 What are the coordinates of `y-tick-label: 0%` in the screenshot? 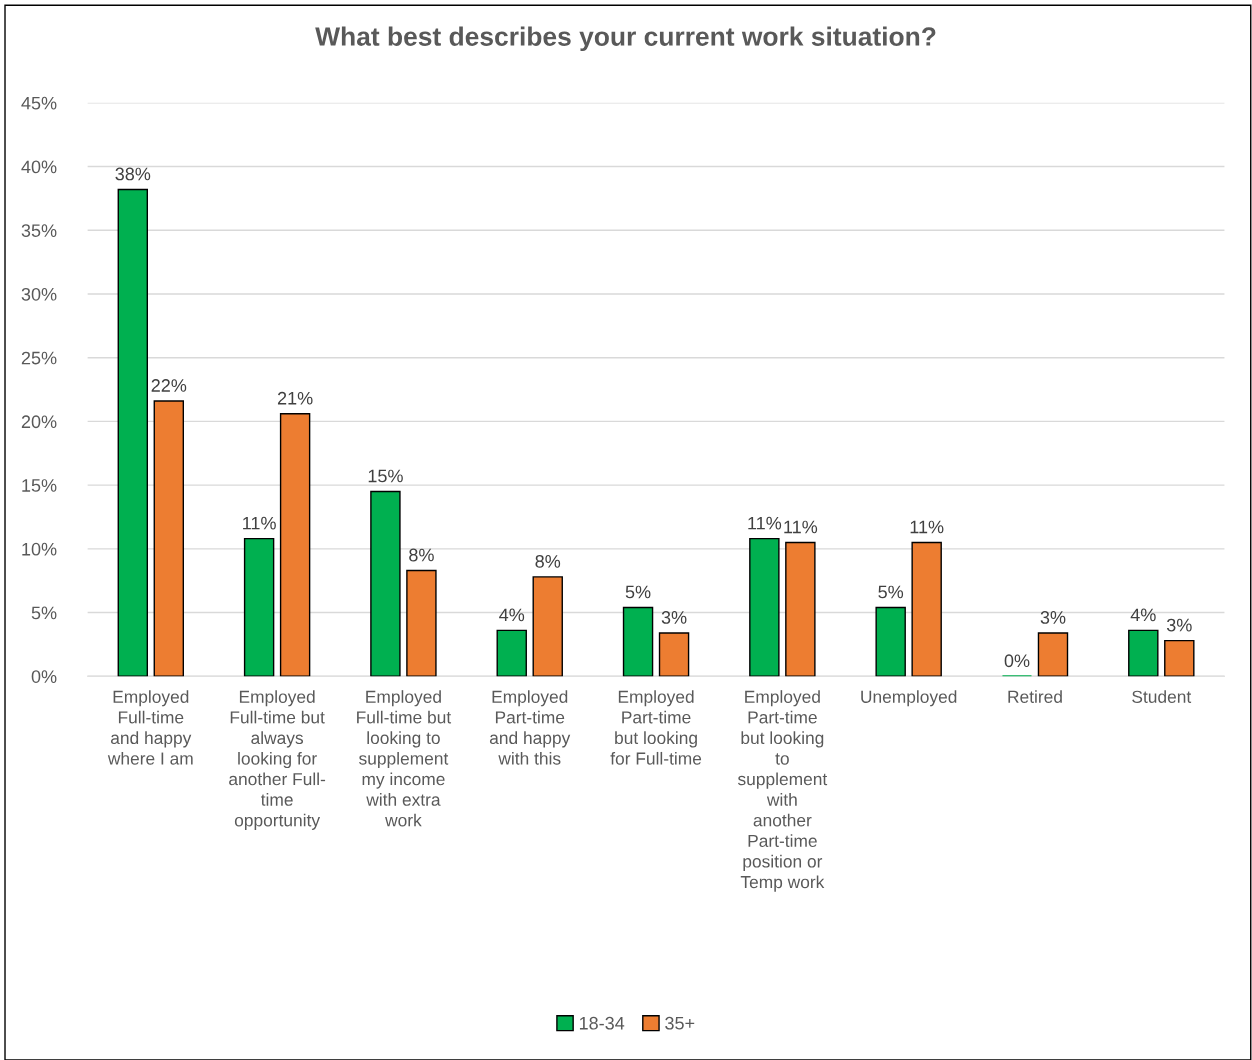 It's located at (44, 676).